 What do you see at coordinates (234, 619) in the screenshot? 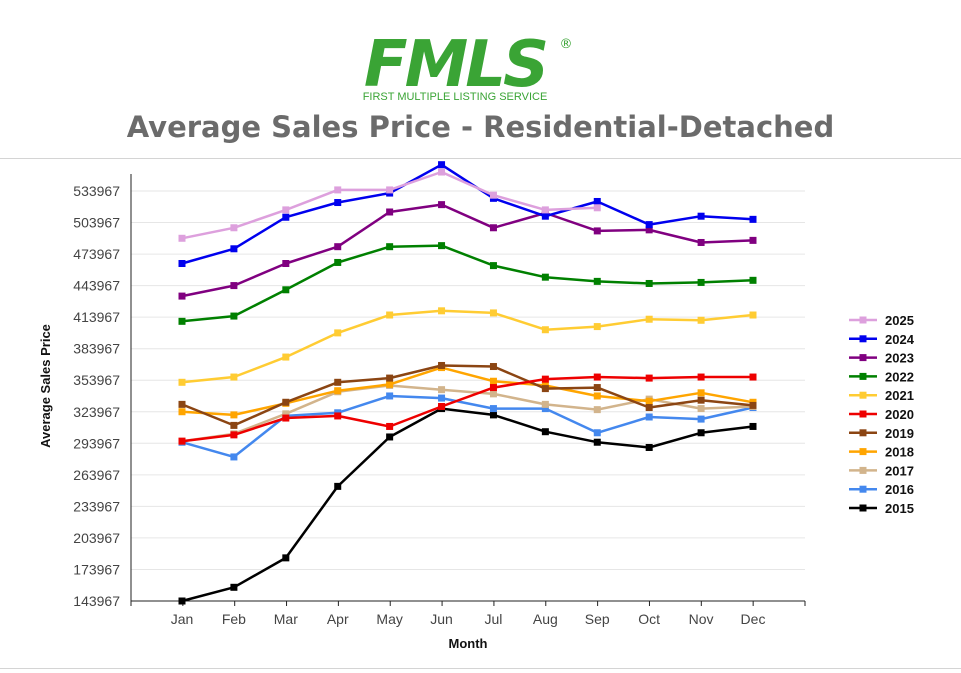
I see `x-tick-label: Feb` at bounding box center [234, 619].